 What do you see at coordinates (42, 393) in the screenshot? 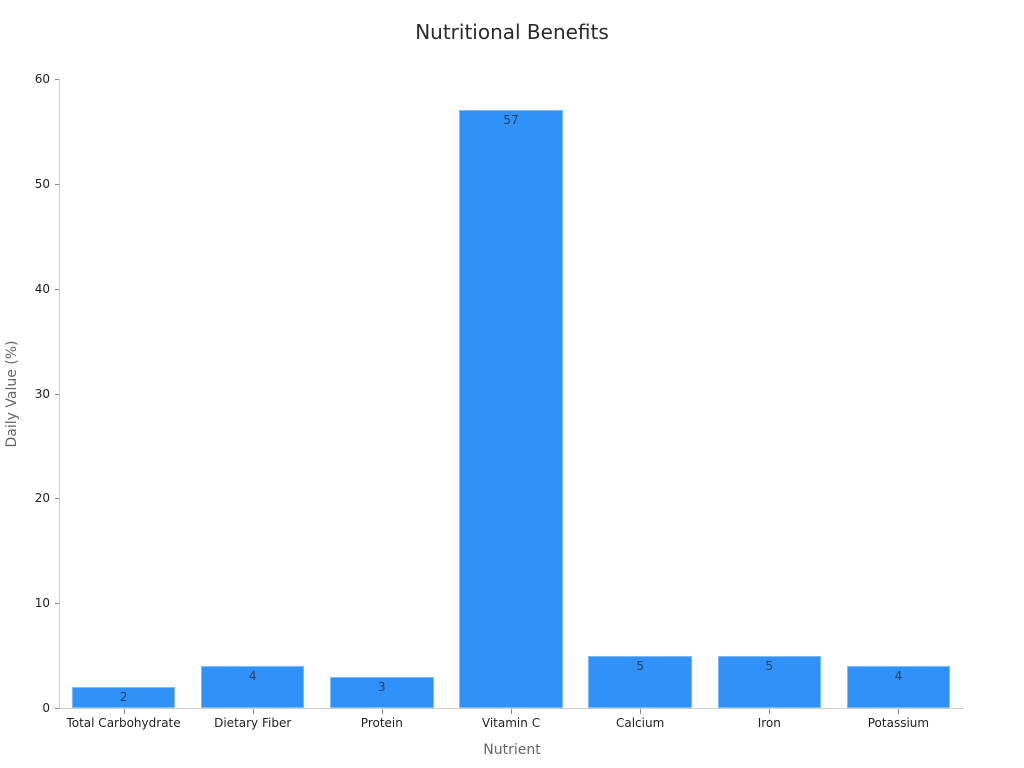
I see `y-tick-label: 30` at bounding box center [42, 393].